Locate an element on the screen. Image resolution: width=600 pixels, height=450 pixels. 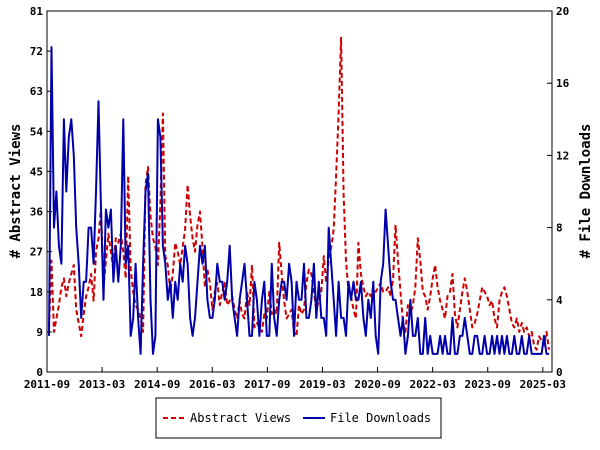
right-tick-label: 20 is located at coordinates (562, 11).